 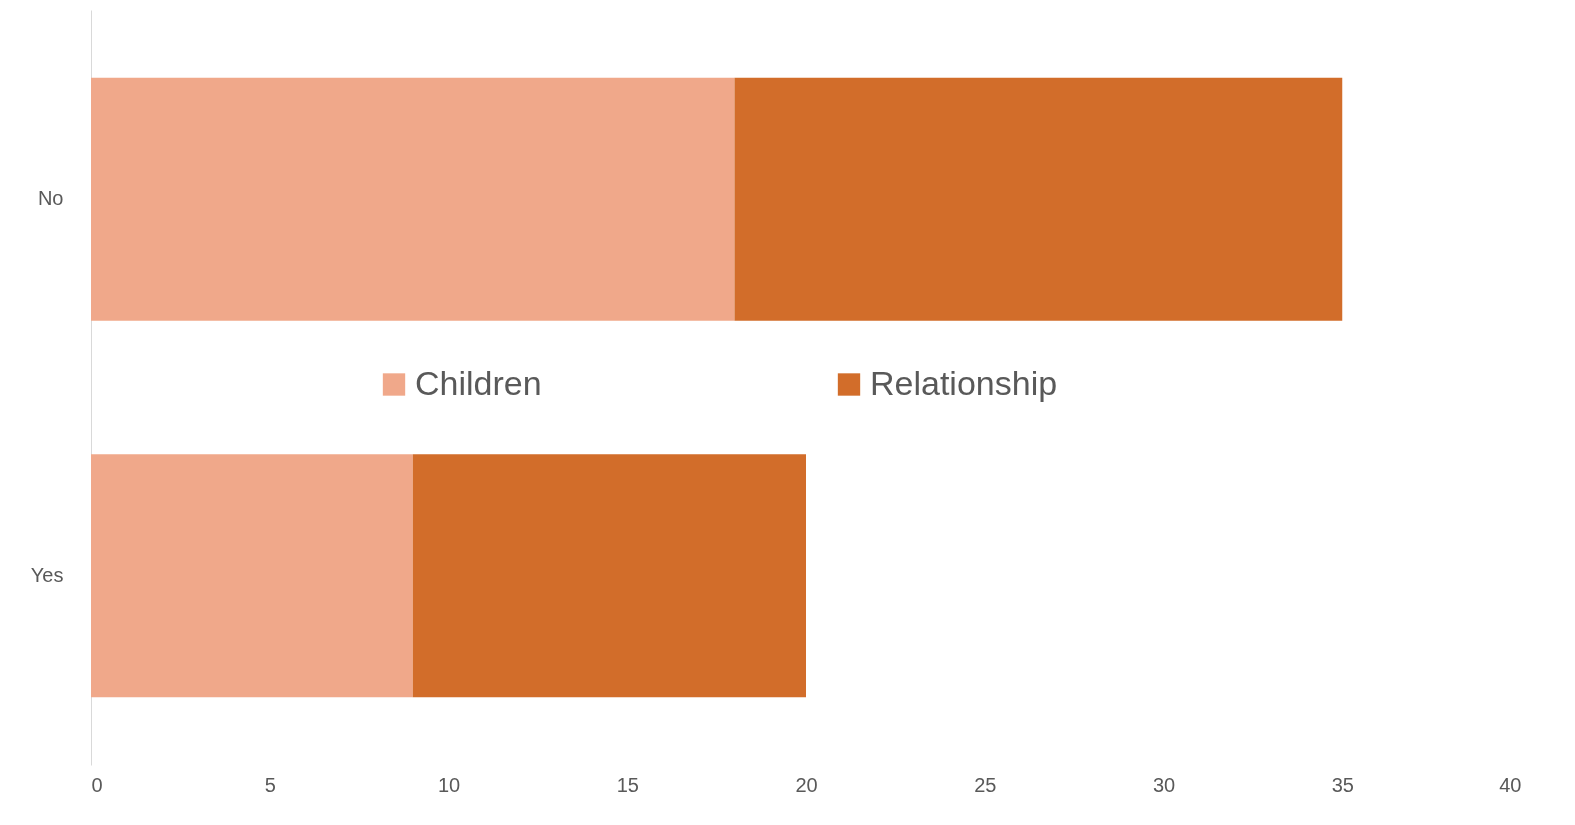 What do you see at coordinates (97, 784) in the screenshot?
I see `x-tick-label: 0` at bounding box center [97, 784].